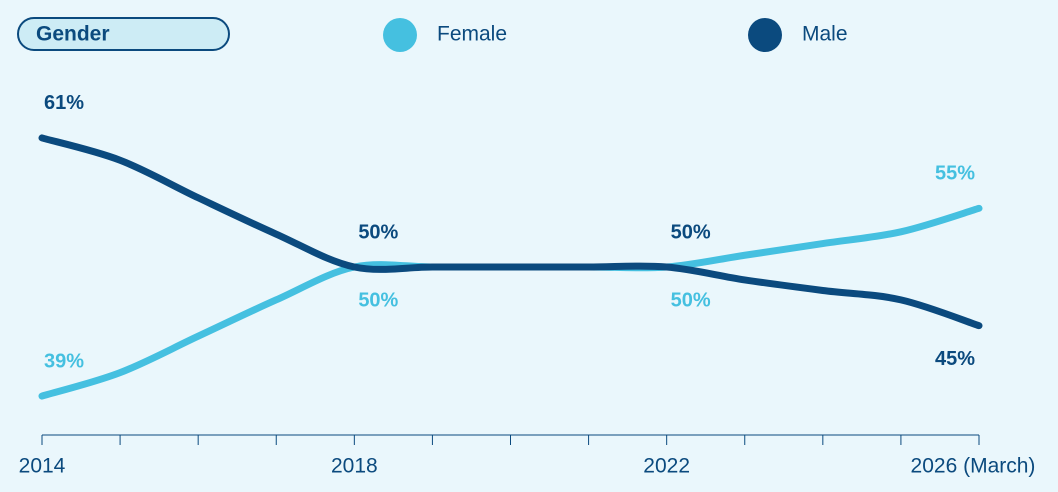 The height and width of the screenshot is (492, 1058). Describe the element at coordinates (64, 103) in the screenshot. I see `value-label: 61%` at that location.